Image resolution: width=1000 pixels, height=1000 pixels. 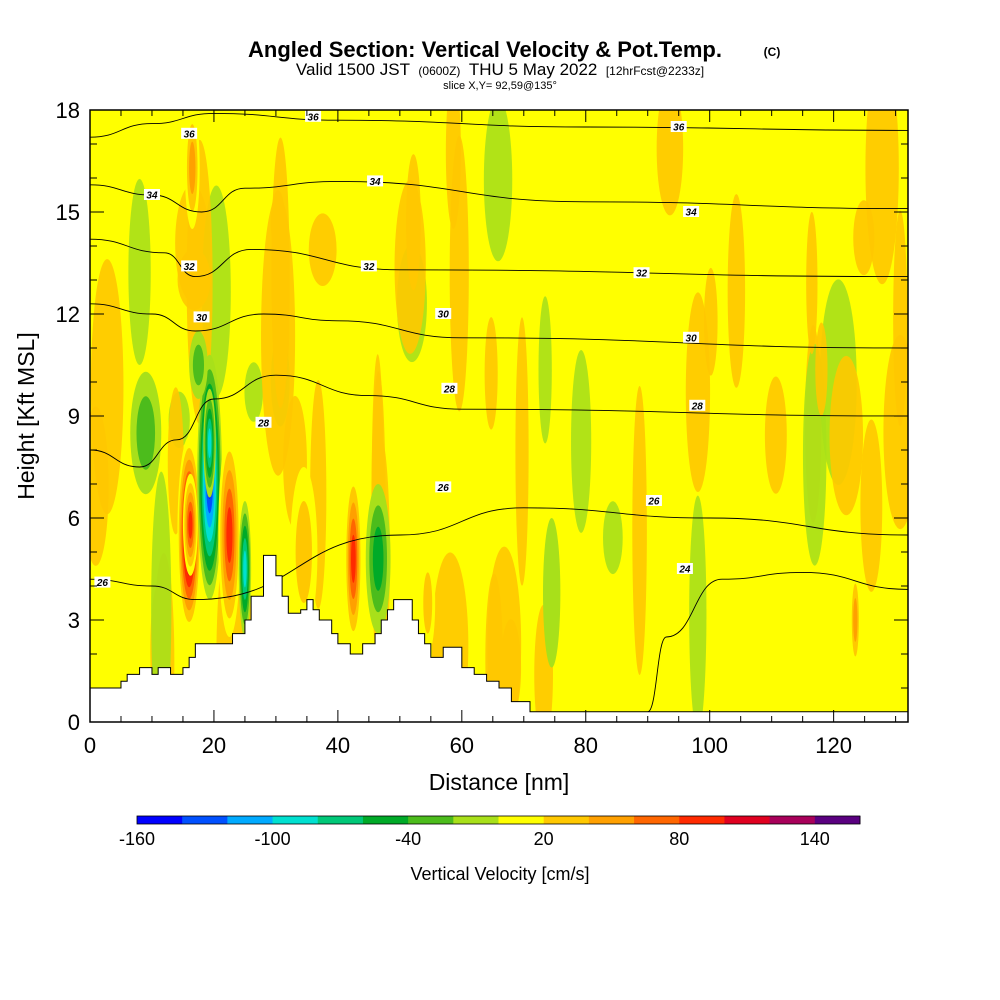 I want to click on x-tick-label: 100, so click(x=709, y=745).